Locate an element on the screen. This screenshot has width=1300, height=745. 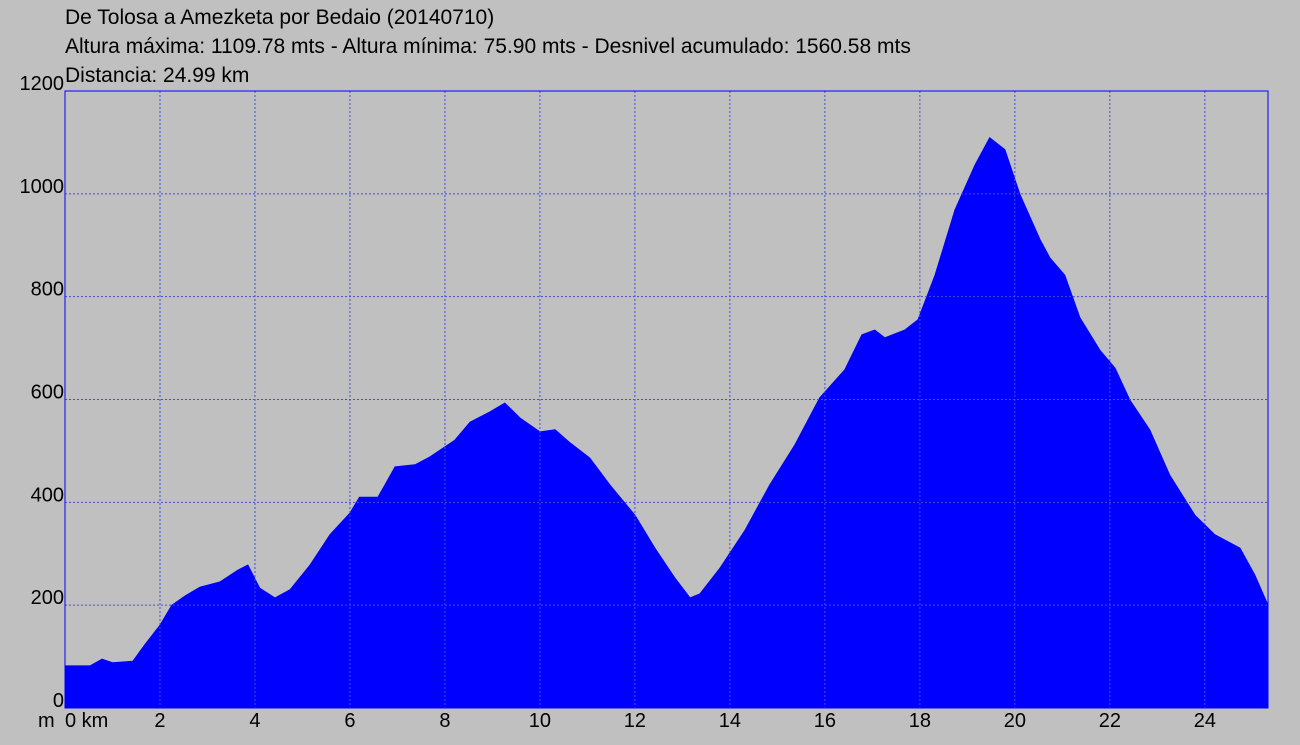
x-tick-label: 6 is located at coordinates (349, 721).